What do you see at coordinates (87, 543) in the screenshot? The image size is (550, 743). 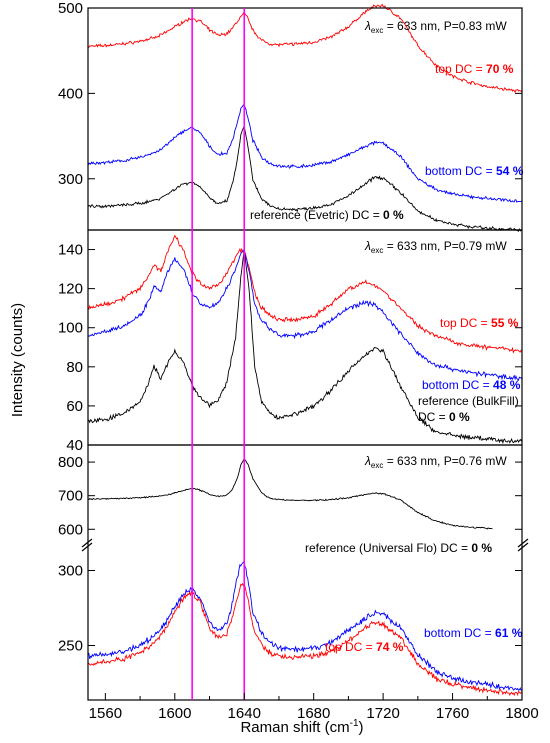 I see `axis-break-left-a` at bounding box center [87, 543].